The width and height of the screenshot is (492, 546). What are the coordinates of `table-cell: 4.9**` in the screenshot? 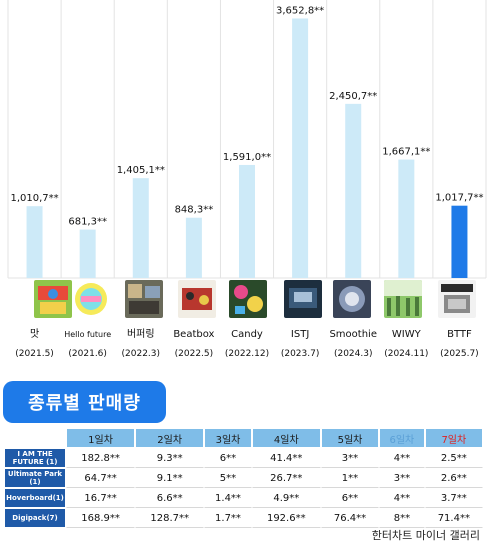 It's located at (286, 498).